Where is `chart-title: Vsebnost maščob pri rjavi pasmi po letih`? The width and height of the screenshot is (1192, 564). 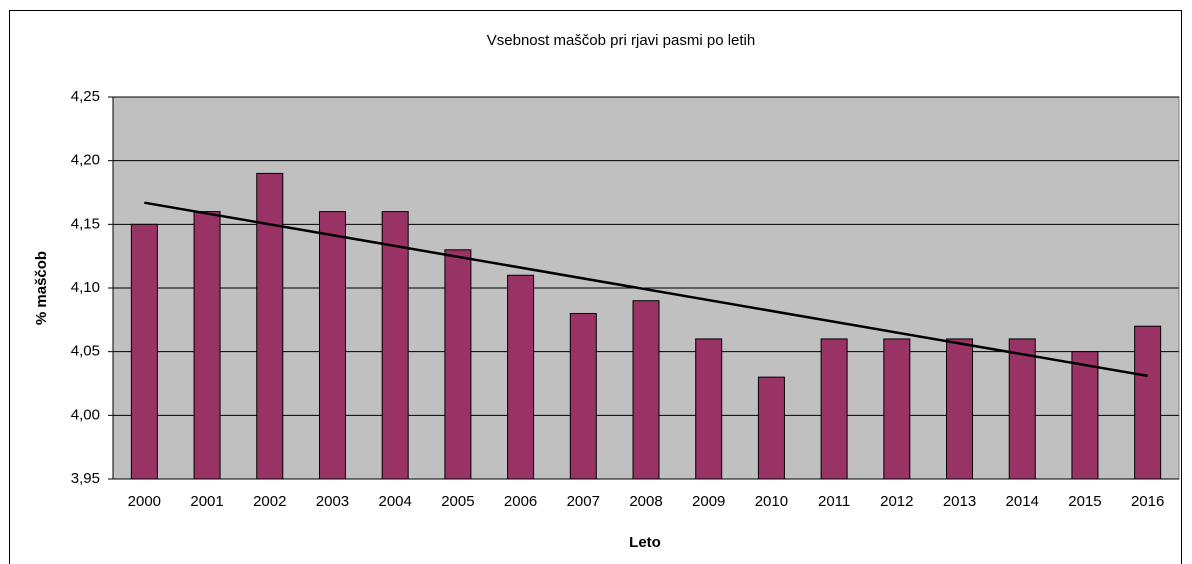
chart-title: Vsebnost maščob pri rjavi pasmi po letih is located at coordinates (621, 40).